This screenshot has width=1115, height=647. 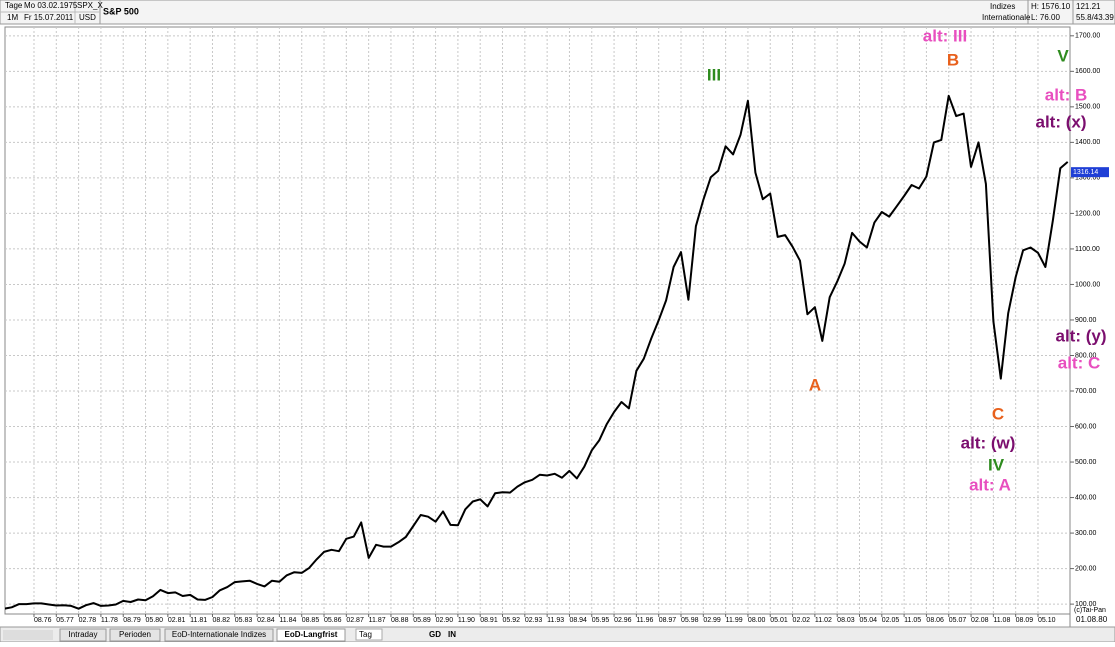 What do you see at coordinates (1087, 249) in the screenshot?
I see `y-tick-label: 1100.00` at bounding box center [1087, 249].